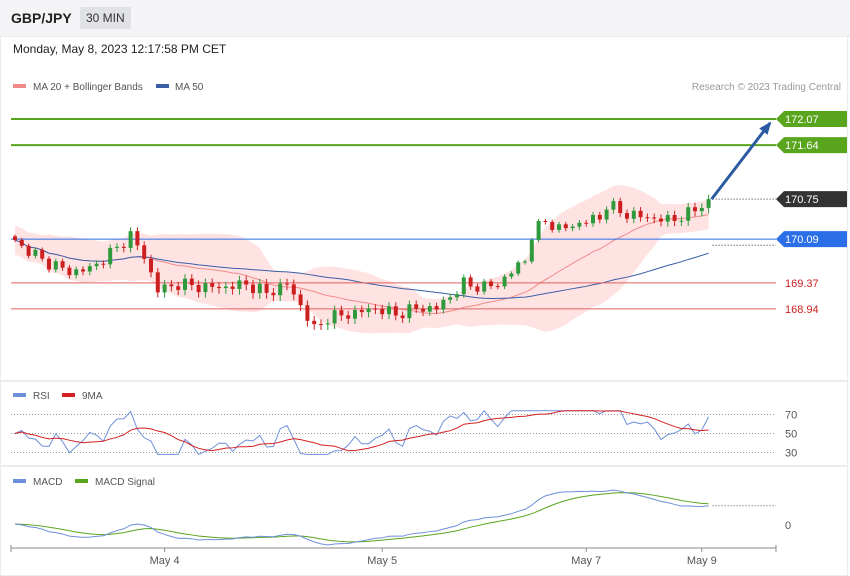 The image size is (850, 576). What do you see at coordinates (92, 396) in the screenshot?
I see `legend-label-rsi-ma: 9MA` at bounding box center [92, 396].